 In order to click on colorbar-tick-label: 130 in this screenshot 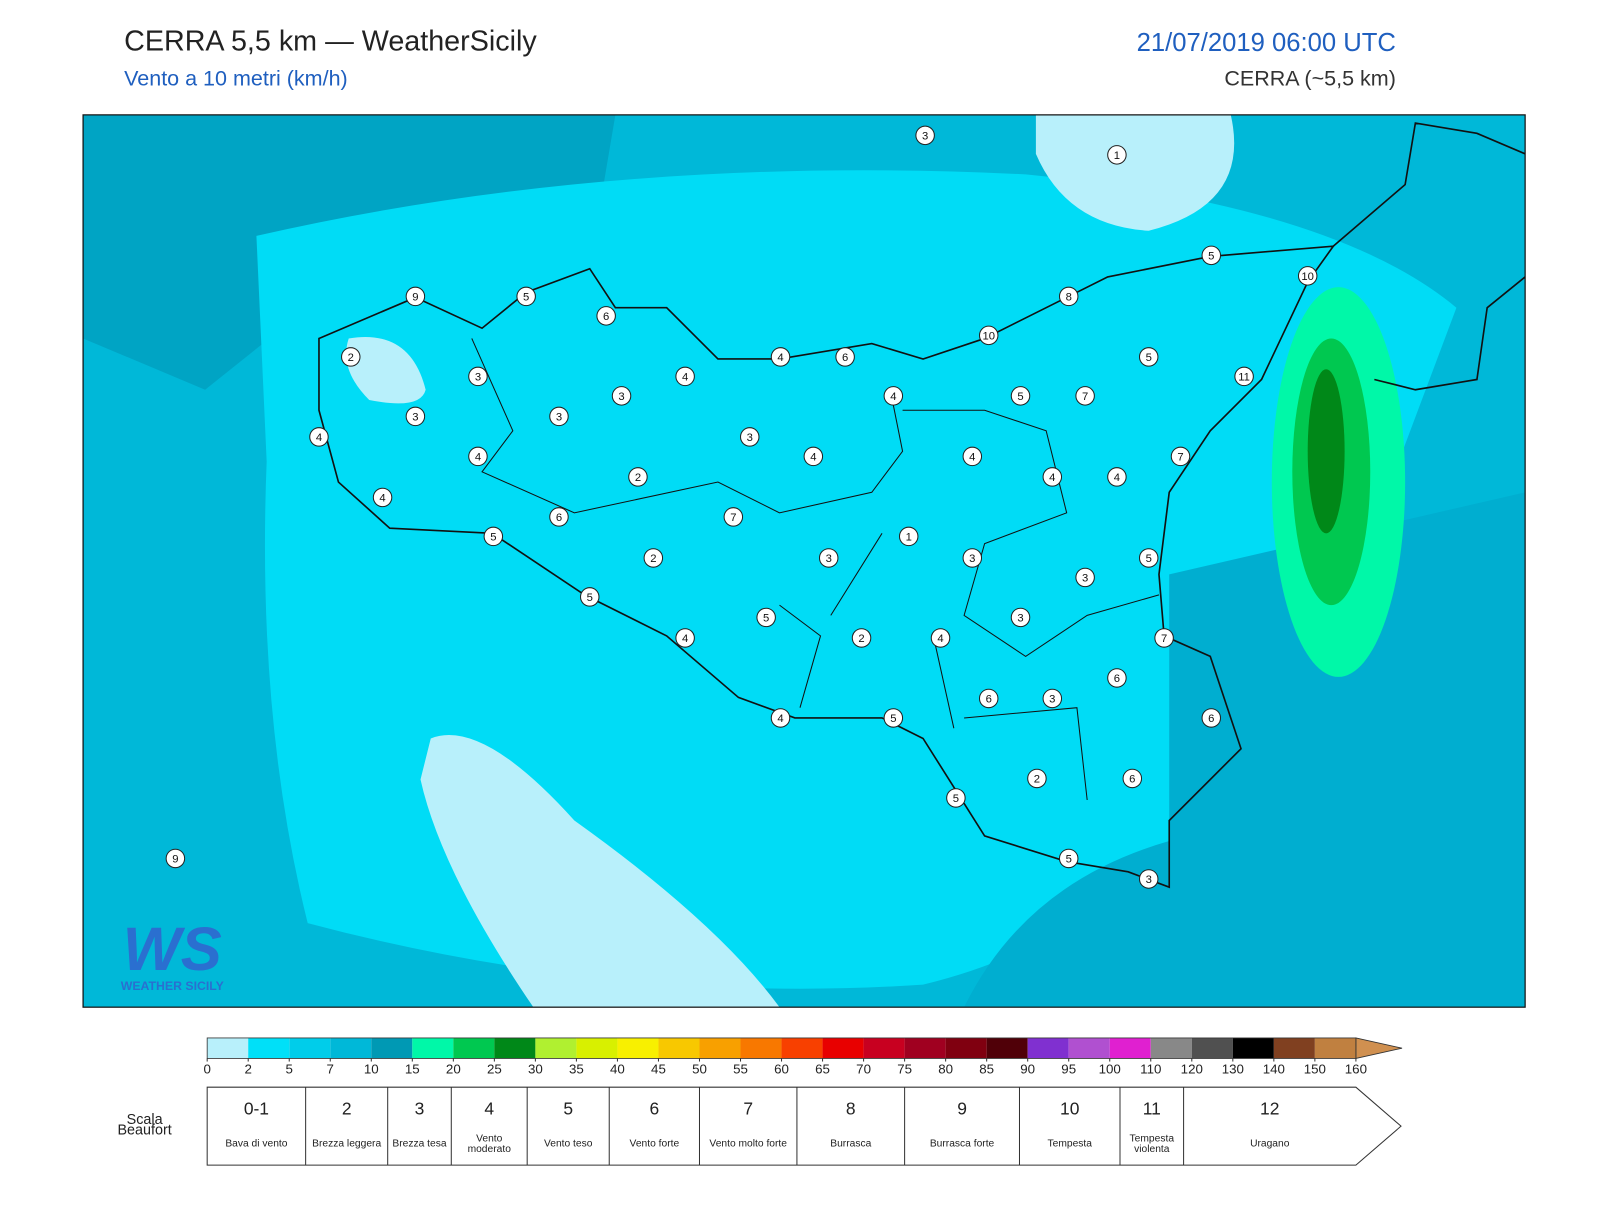, I will do `click(1233, 1068)`.